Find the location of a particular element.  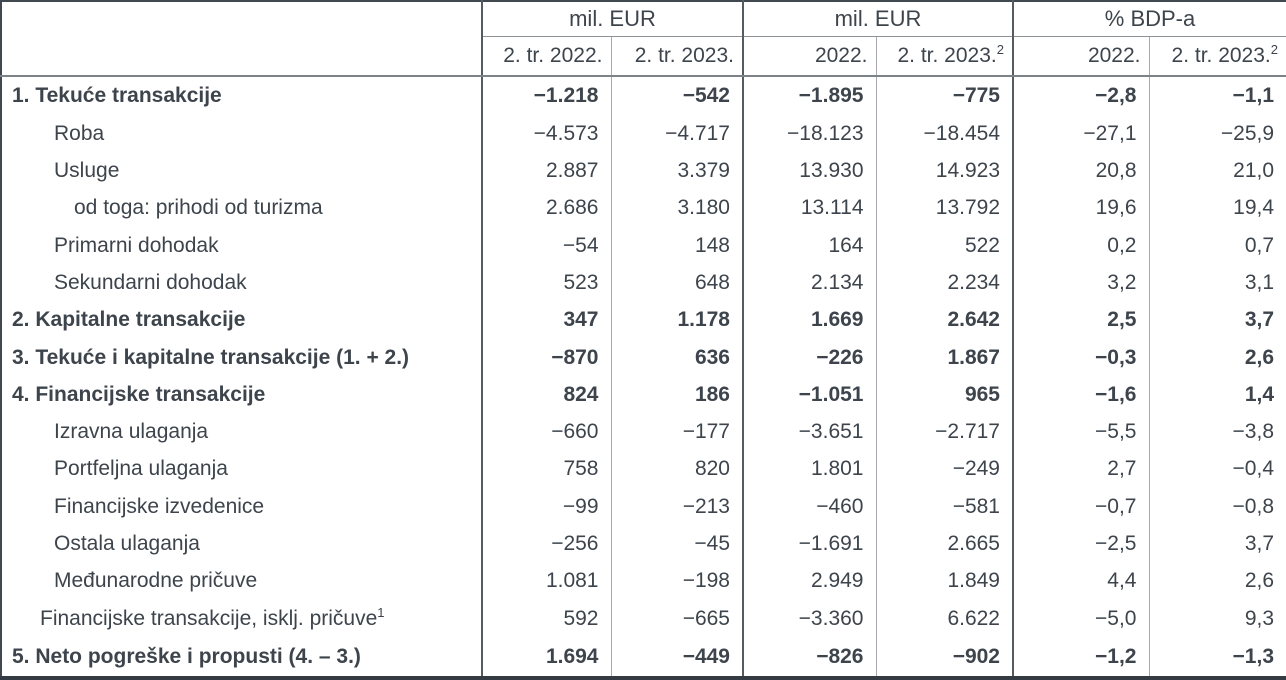

value-cell: 13.930 is located at coordinates (809, 171).